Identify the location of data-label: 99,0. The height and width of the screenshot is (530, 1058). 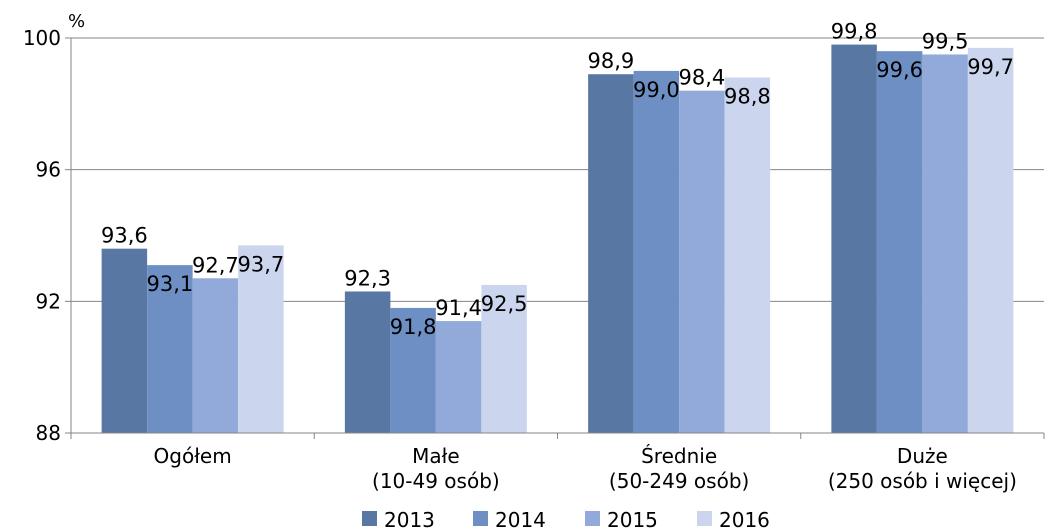
(656, 90).